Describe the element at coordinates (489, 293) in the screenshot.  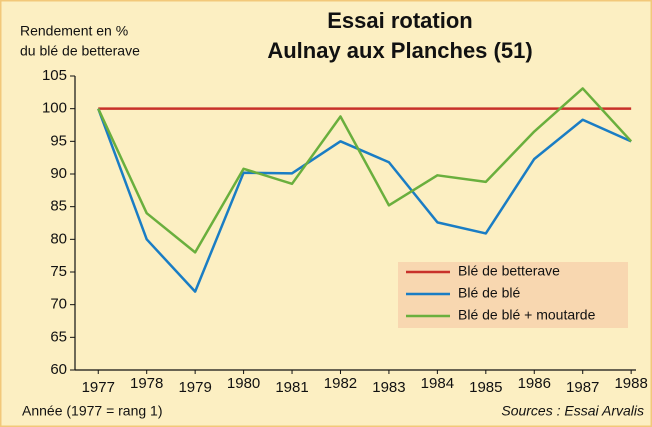
I see `legend-label: Blé de blé` at that location.